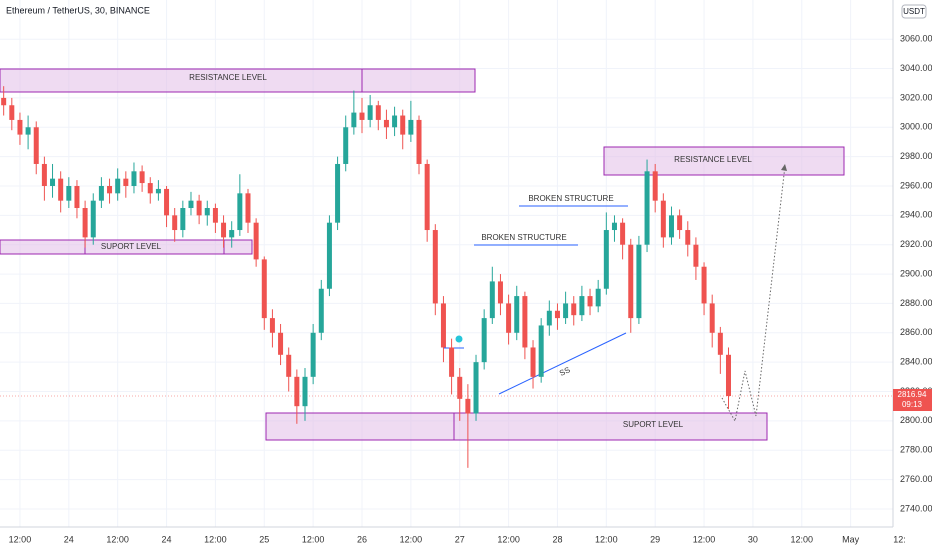 The height and width of the screenshot is (550, 932). Describe the element at coordinates (460, 539) in the screenshot. I see `x-tick-label: 27` at that location.